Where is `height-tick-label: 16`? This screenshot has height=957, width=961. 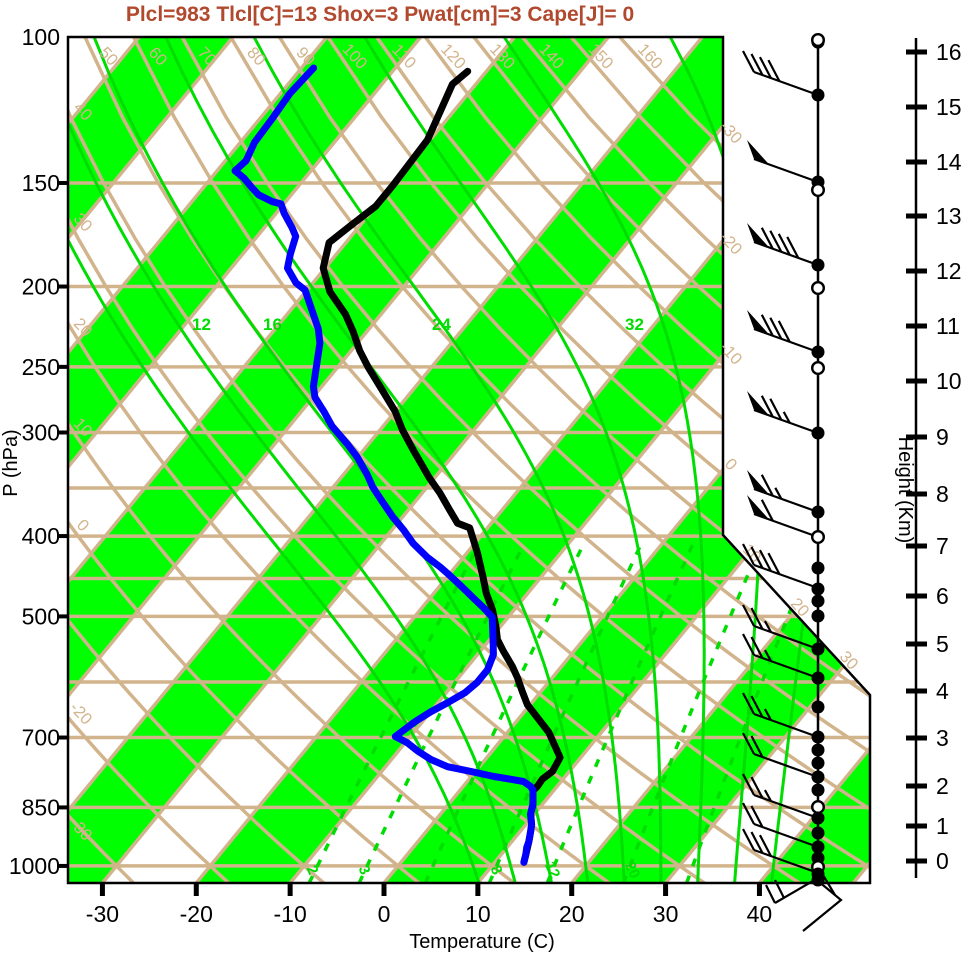
height-tick-label: 16 is located at coordinates (948, 52).